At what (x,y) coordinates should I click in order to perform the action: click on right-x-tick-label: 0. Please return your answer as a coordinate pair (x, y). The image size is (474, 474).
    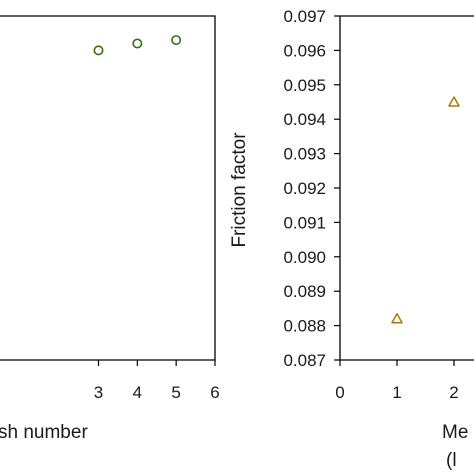
    Looking at the image, I should click on (339, 392).